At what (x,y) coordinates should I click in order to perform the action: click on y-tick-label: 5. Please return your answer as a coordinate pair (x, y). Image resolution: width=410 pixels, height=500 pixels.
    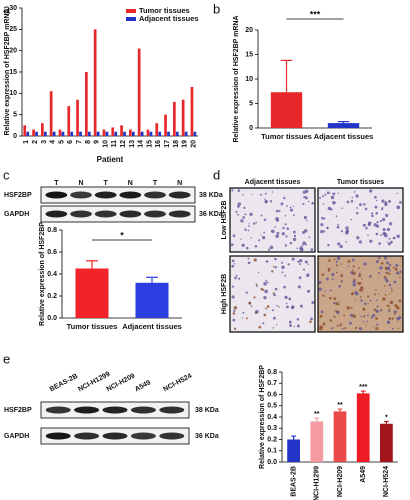
    Looking at the image, I should click on (251, 103).